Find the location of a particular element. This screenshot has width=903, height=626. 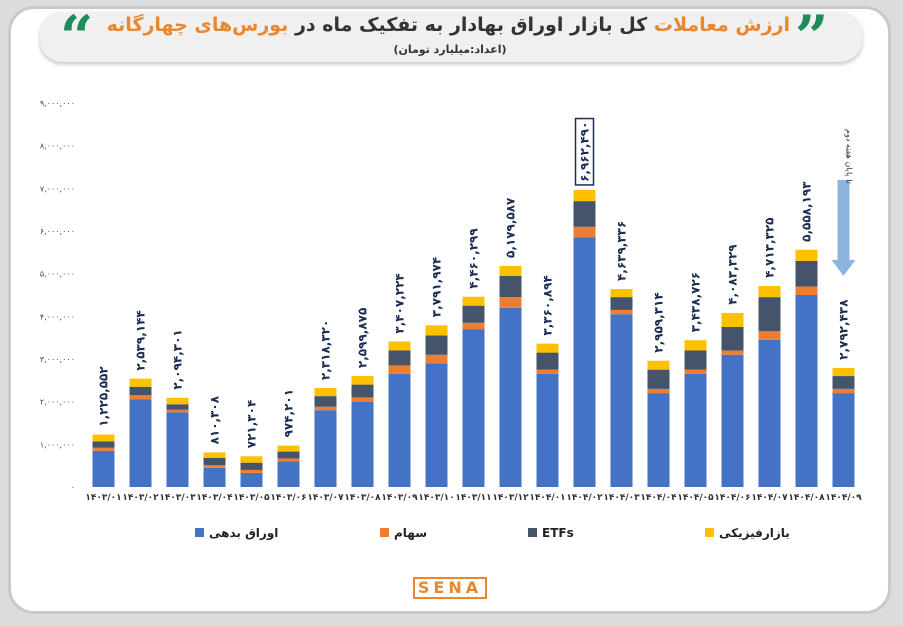

y-tick-label: ۳,۰۰۰,۰۰۰ is located at coordinates (57, 359).